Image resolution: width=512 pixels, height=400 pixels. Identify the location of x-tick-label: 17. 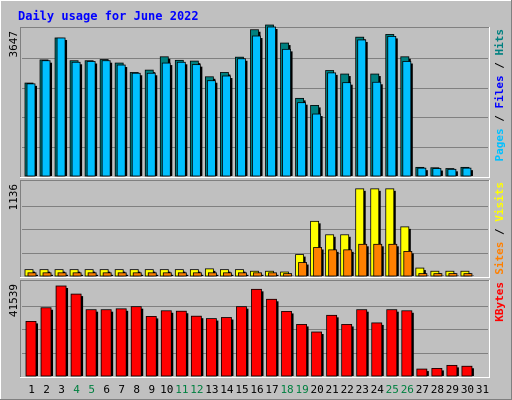
(271, 389).